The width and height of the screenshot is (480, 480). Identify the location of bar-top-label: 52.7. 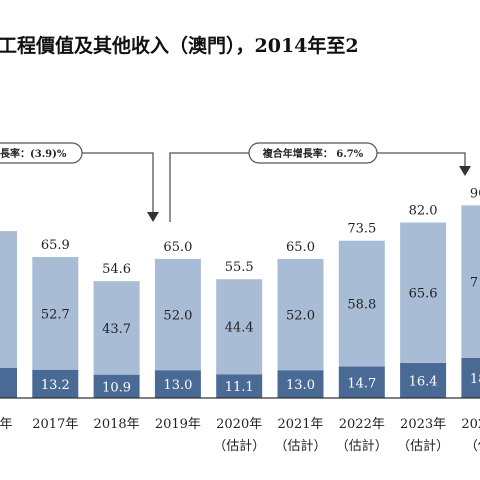
(55, 314).